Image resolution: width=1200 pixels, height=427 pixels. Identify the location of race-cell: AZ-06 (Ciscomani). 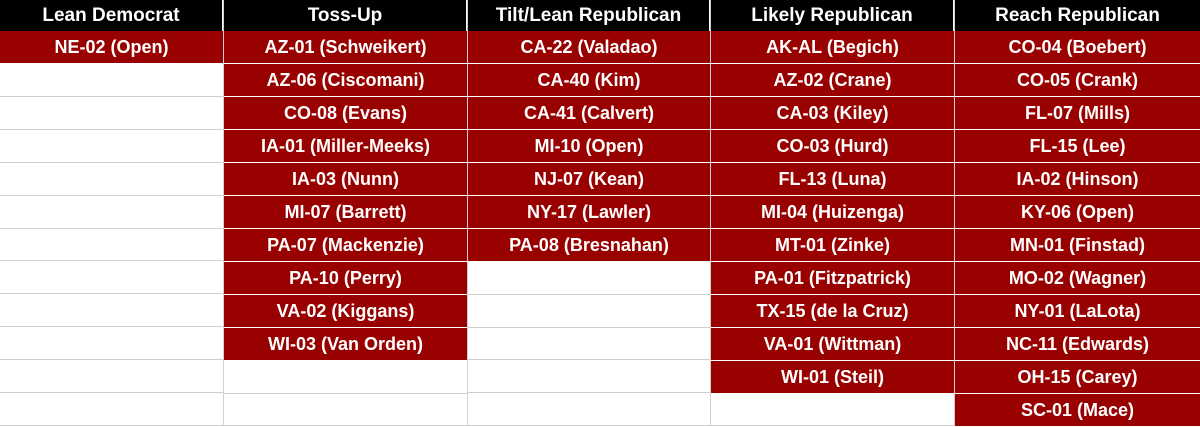
(345, 80).